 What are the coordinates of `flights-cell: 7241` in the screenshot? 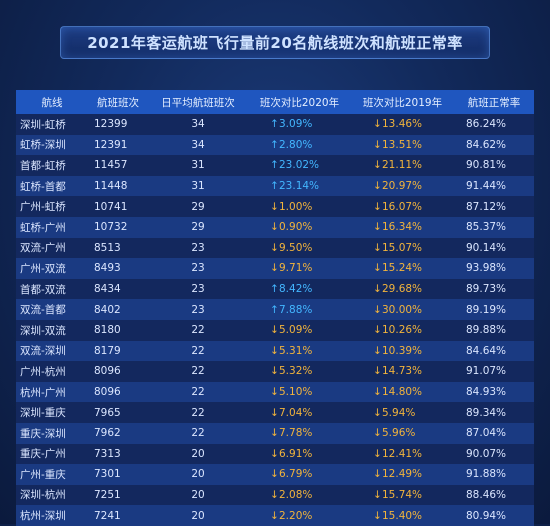 It's located at (107, 515).